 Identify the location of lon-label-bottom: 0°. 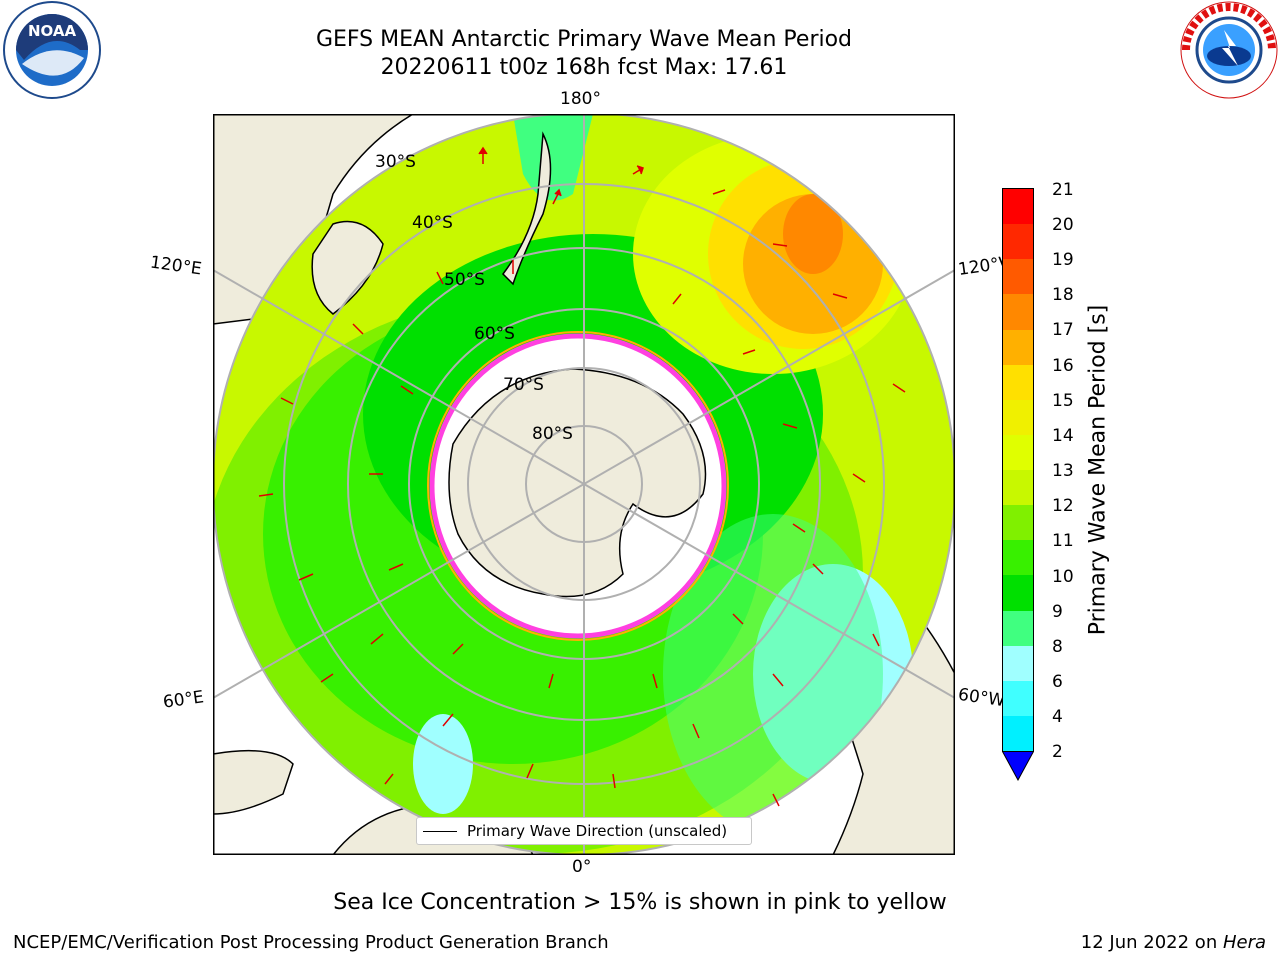
(582, 867).